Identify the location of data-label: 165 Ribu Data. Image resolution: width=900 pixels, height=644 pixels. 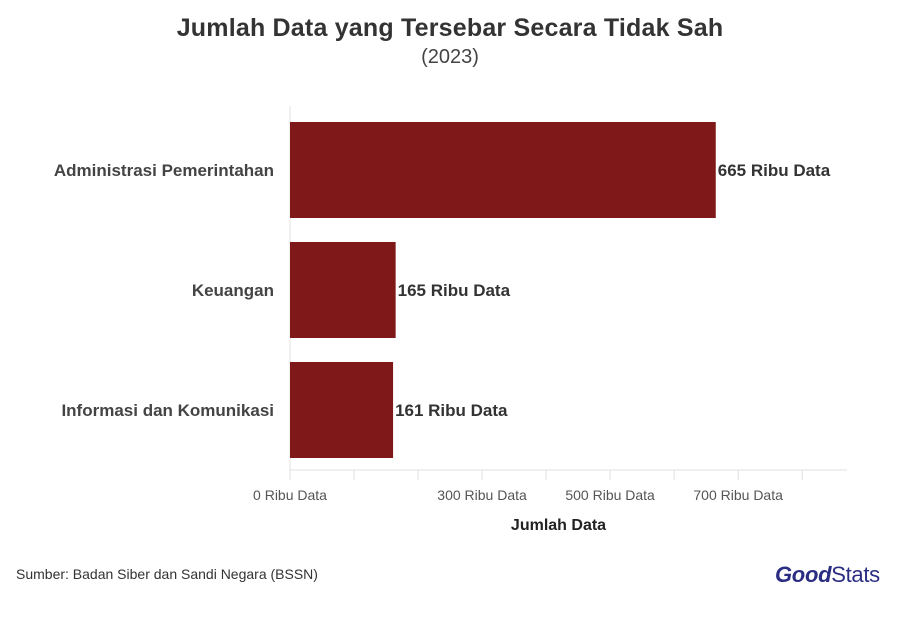
(454, 290).